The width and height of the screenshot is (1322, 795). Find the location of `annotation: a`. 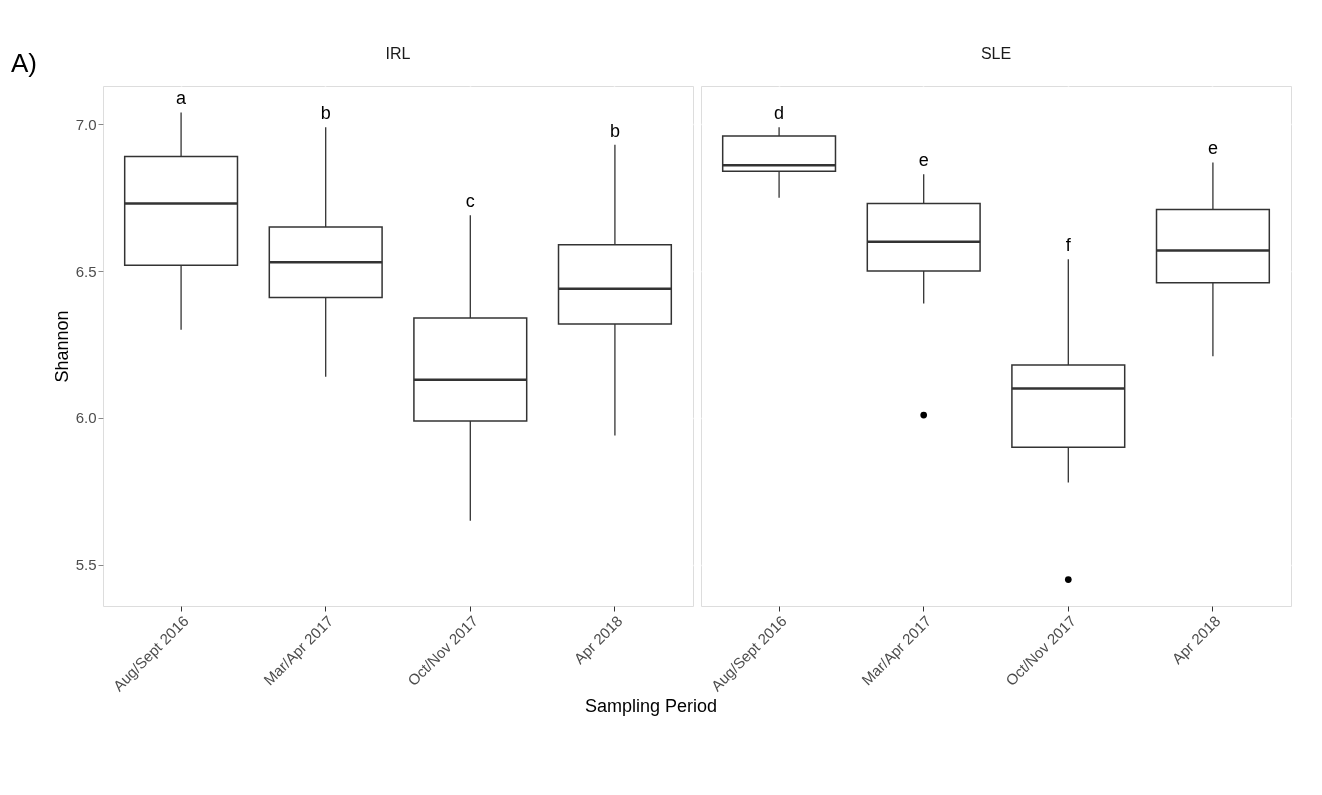

annotation: a is located at coordinates (182, 98).